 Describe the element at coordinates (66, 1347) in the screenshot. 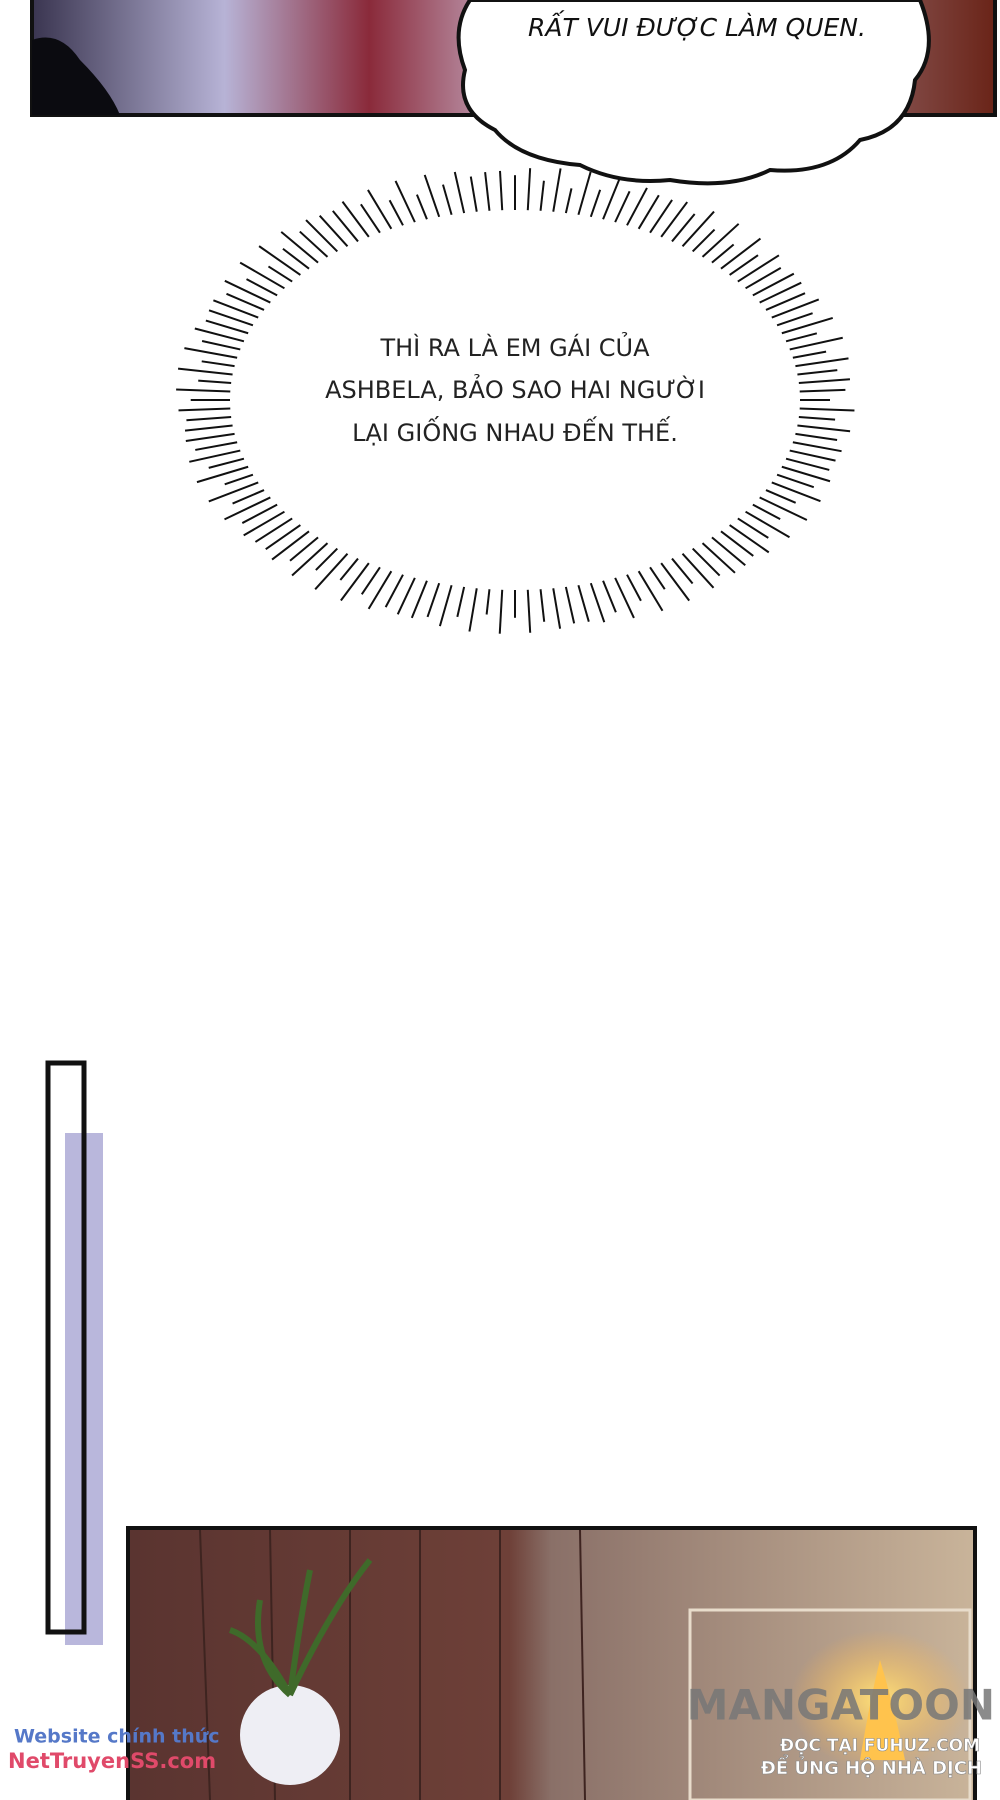

I see `side-frame` at that location.